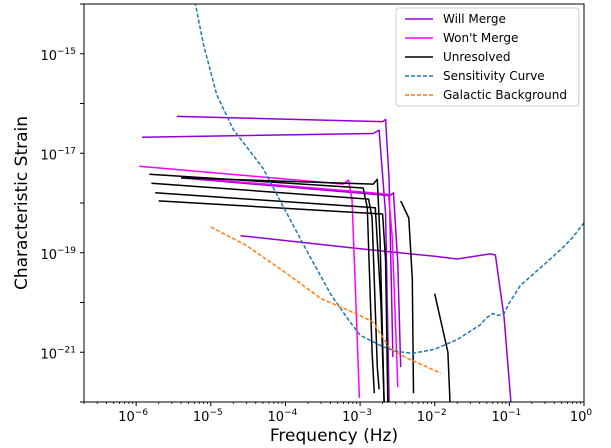  Describe the element at coordinates (283, 416) in the screenshot. I see `x-tick-label: 10⁻⁴` at that location.